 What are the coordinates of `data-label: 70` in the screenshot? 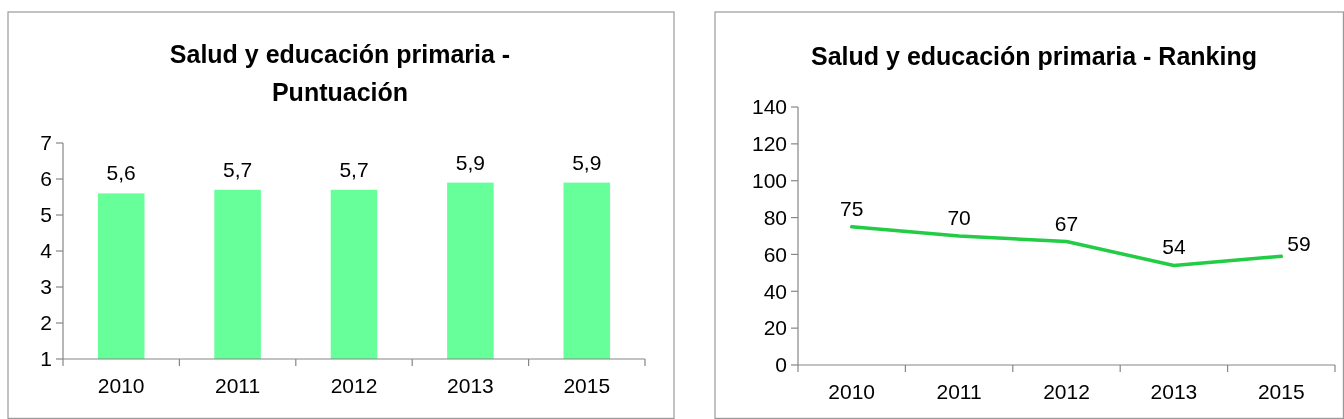 It's located at (959, 217).